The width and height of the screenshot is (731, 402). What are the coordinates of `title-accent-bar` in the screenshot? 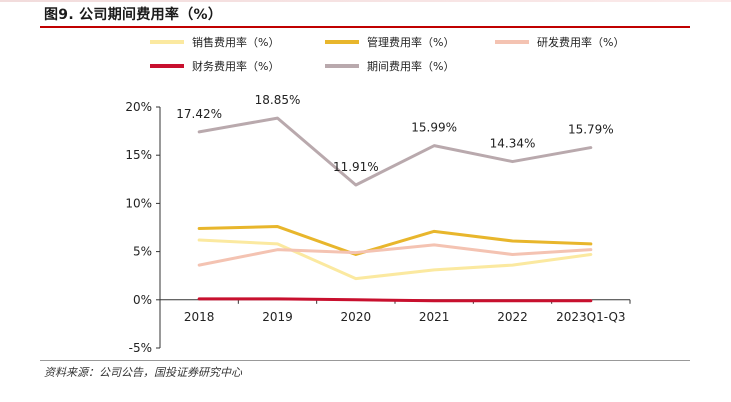 It's located at (365, 1).